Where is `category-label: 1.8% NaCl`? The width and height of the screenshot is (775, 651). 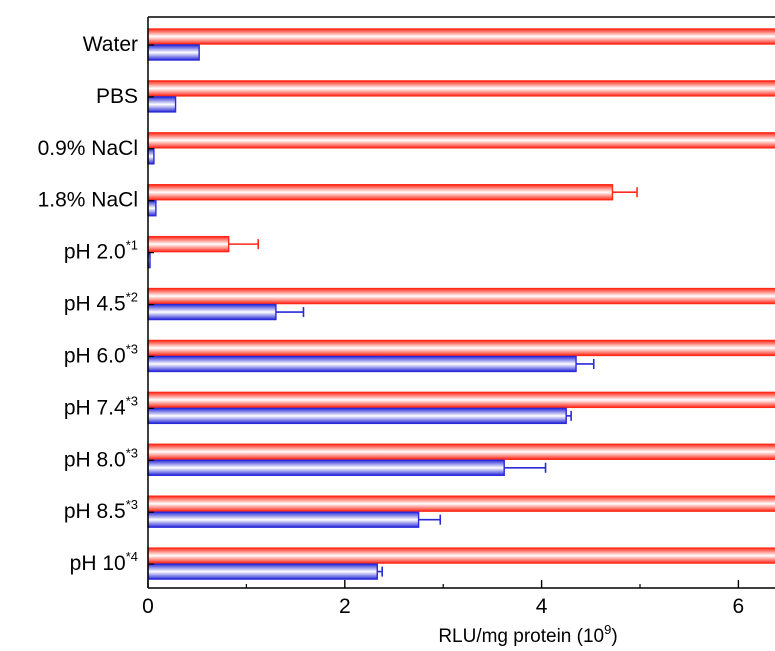 category-label: 1.8% NaCl is located at coordinates (88, 200).